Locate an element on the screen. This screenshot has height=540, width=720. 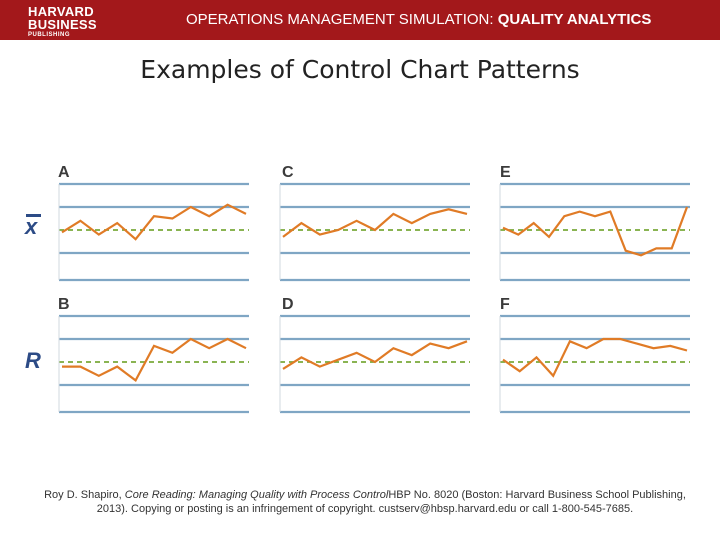
logo-line-1: HARVARD is located at coordinates (61, 11).